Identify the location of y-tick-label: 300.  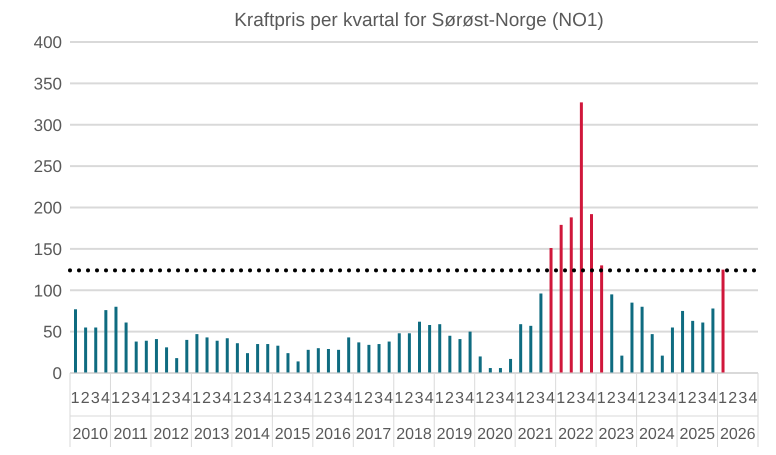
(48, 125).